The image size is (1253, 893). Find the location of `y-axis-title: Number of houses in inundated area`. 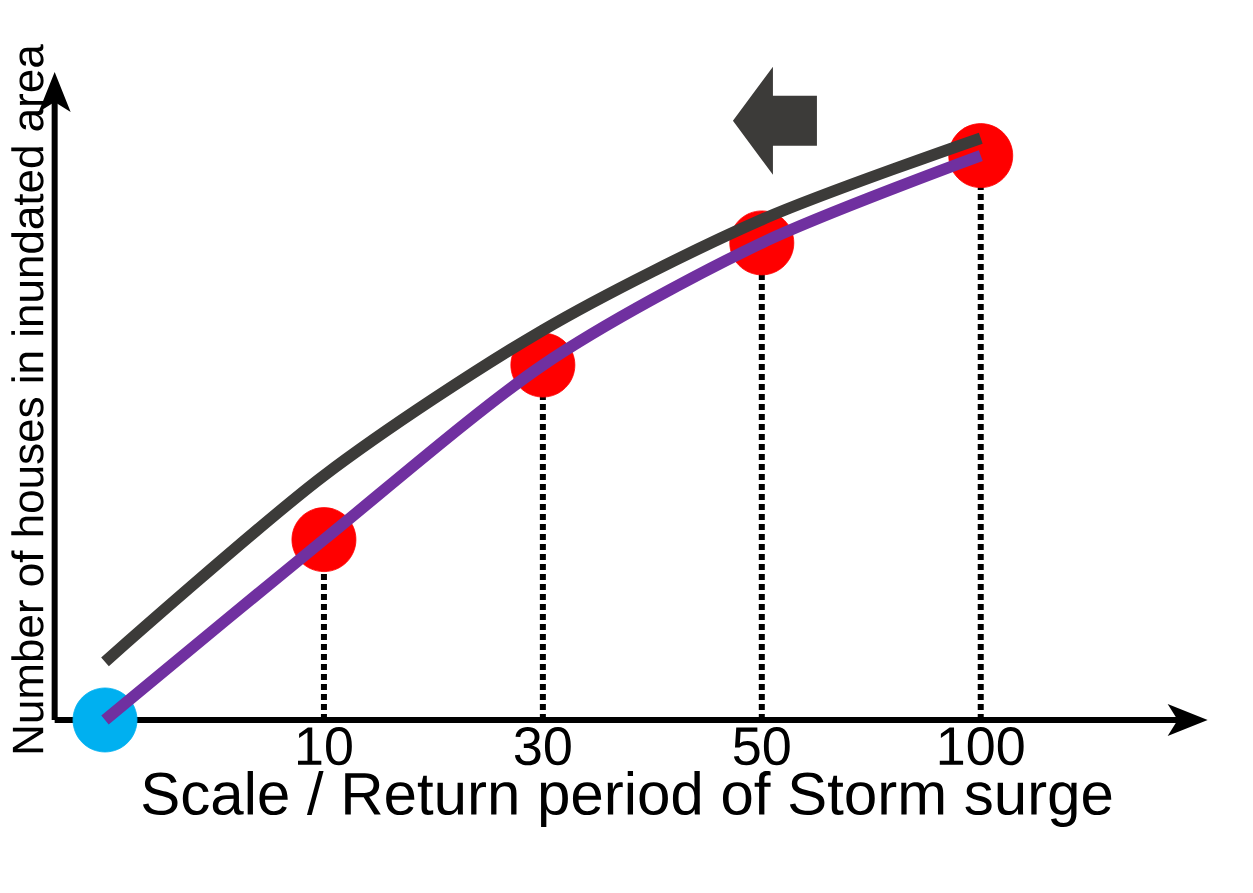

y-axis-title: Number of houses in inundated area is located at coordinates (27, 398).